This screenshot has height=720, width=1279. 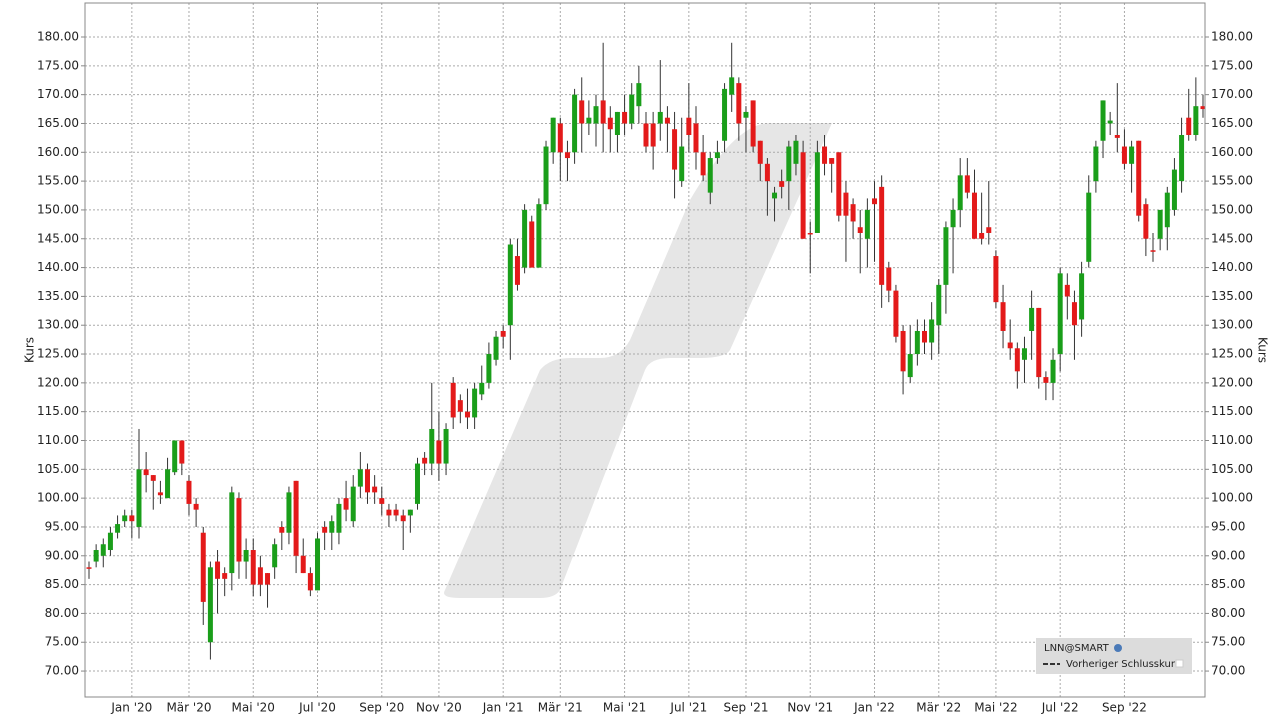 What do you see at coordinates (1232, 267) in the screenshot?
I see `y2-tick-label: 140.00` at bounding box center [1232, 267].